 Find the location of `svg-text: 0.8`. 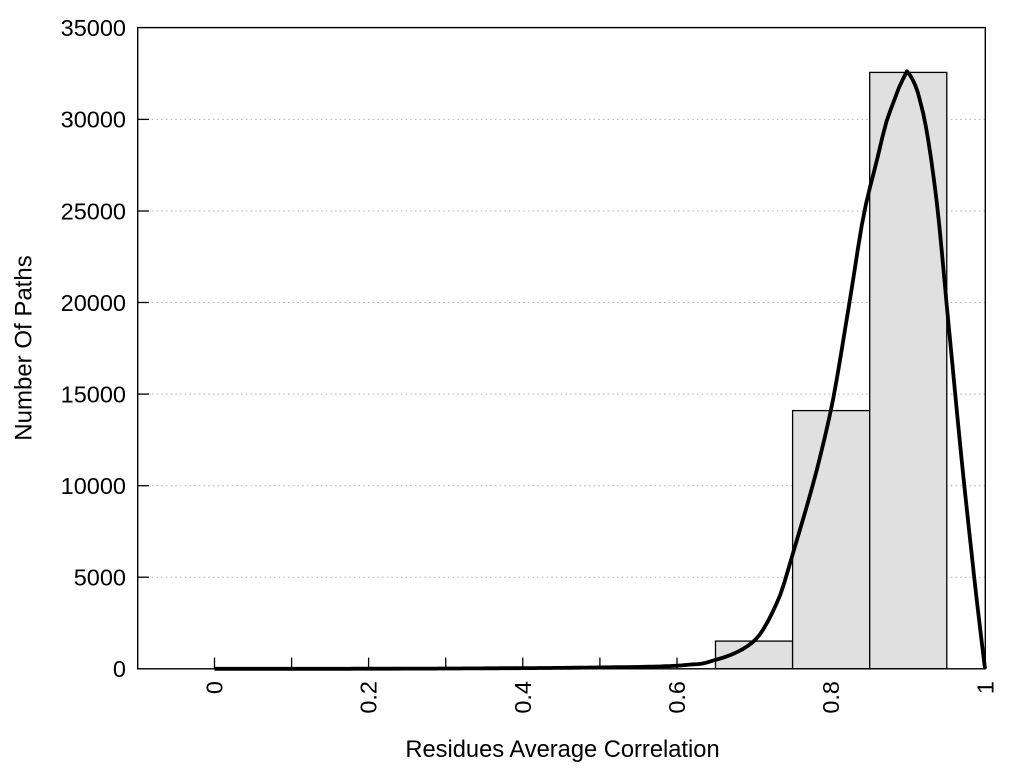

svg-text: 0.8 is located at coordinates (831, 697).